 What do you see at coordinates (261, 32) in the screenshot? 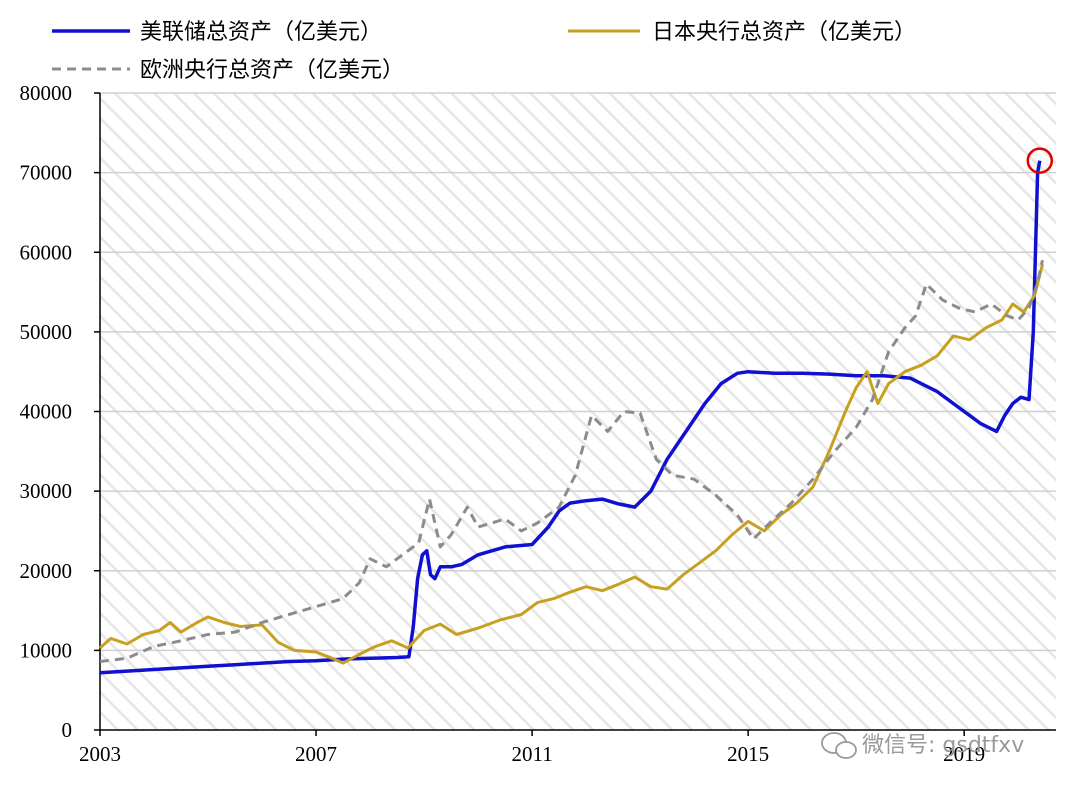
I see `legend-label-0: 美联储总资产（亿美元）` at bounding box center [261, 32].